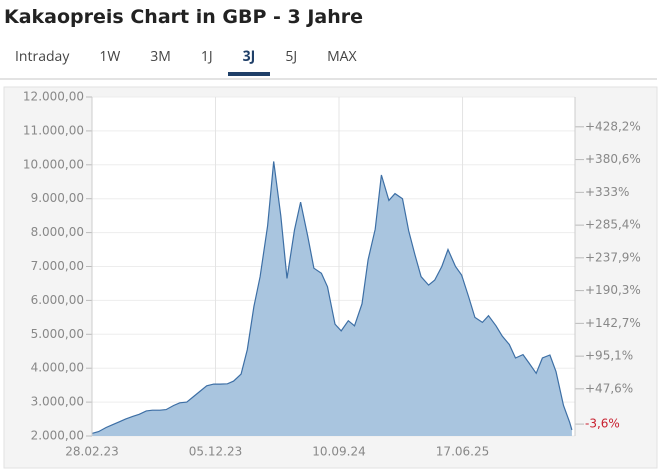 Image resolution: width=665 pixels, height=469 pixels. What do you see at coordinates (57, 368) in the screenshot?
I see `y-tick-label: 4.000,00` at bounding box center [57, 368].